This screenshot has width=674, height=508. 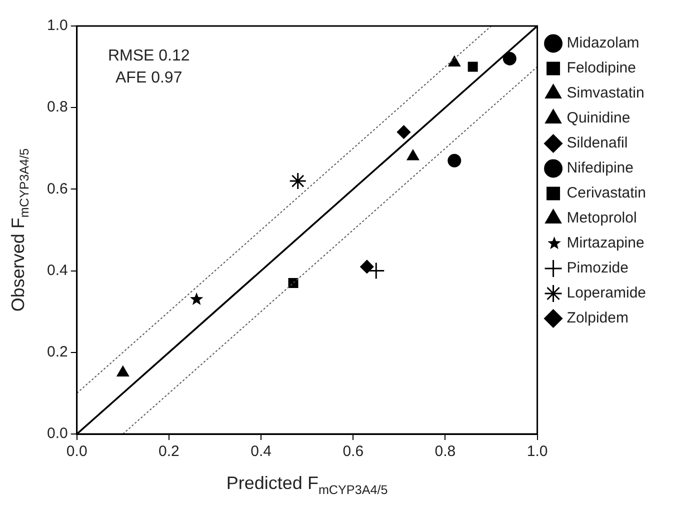 I want to click on legend-label: Felodipine, so click(x=601, y=68).